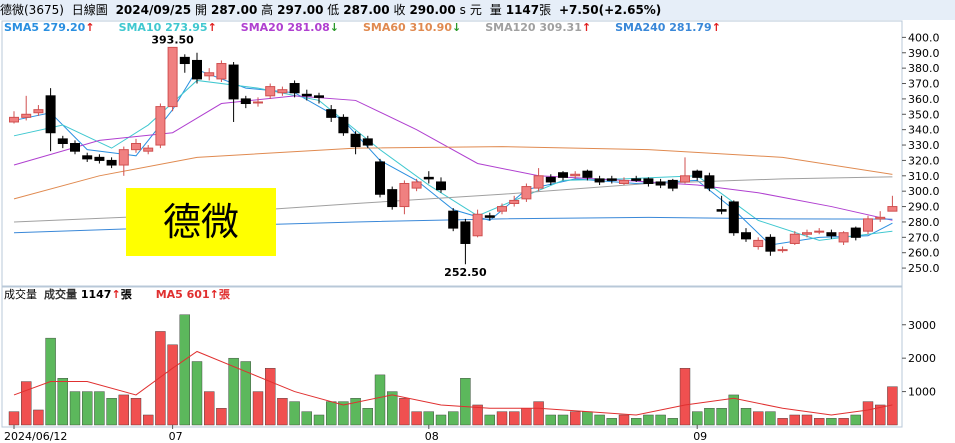 The image size is (955, 443). What do you see at coordinates (89, 10) in the screenshot?
I see `period: 日線圖` at bounding box center [89, 10].